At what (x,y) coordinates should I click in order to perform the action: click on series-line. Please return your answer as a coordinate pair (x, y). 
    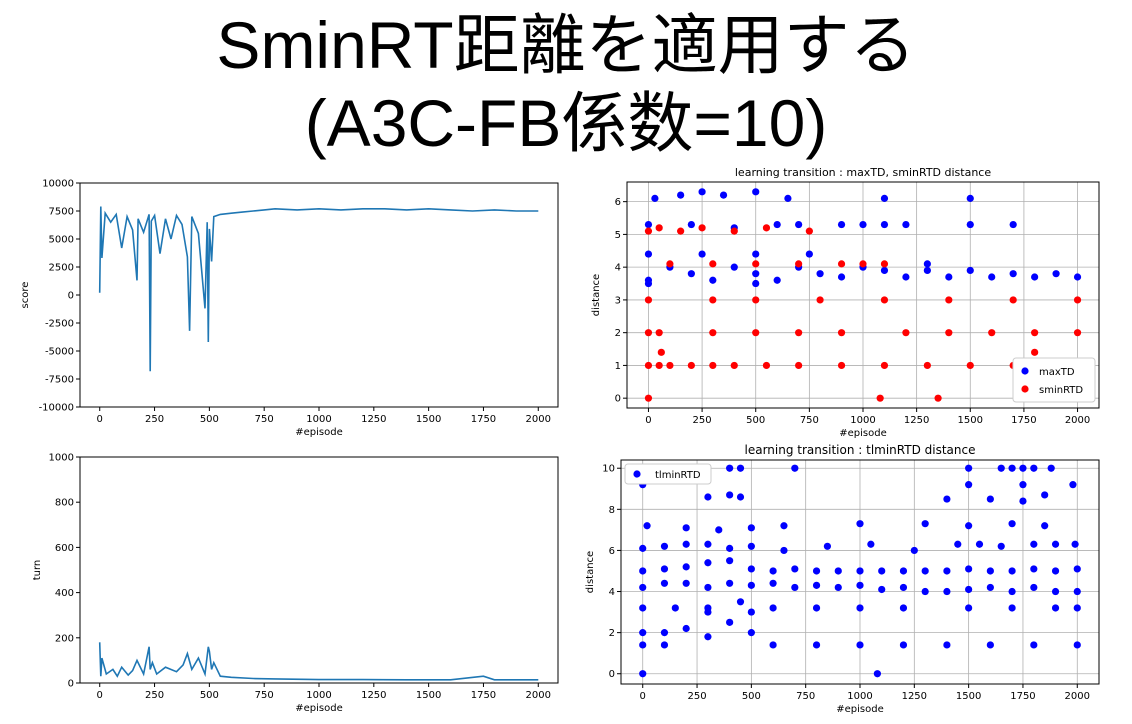
    Looking at the image, I should click on (318, 289).